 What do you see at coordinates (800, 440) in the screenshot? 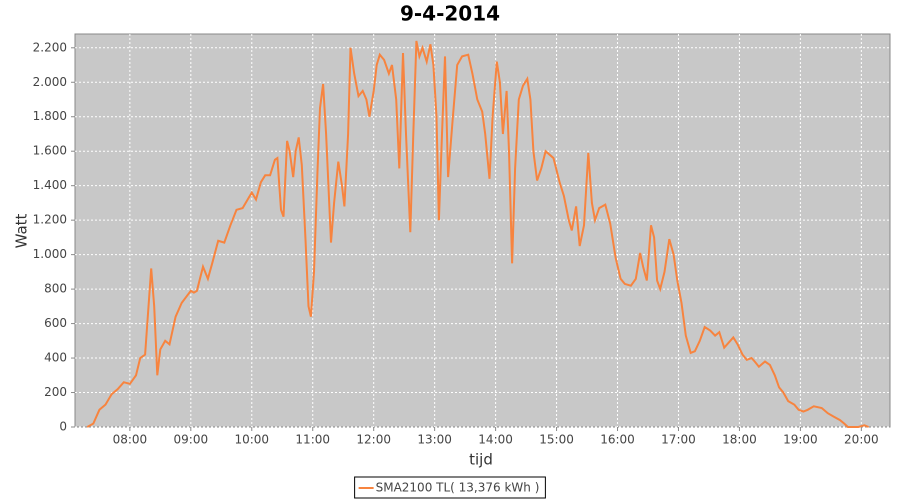
I see `x-tick-label: 19:00` at bounding box center [800, 440].